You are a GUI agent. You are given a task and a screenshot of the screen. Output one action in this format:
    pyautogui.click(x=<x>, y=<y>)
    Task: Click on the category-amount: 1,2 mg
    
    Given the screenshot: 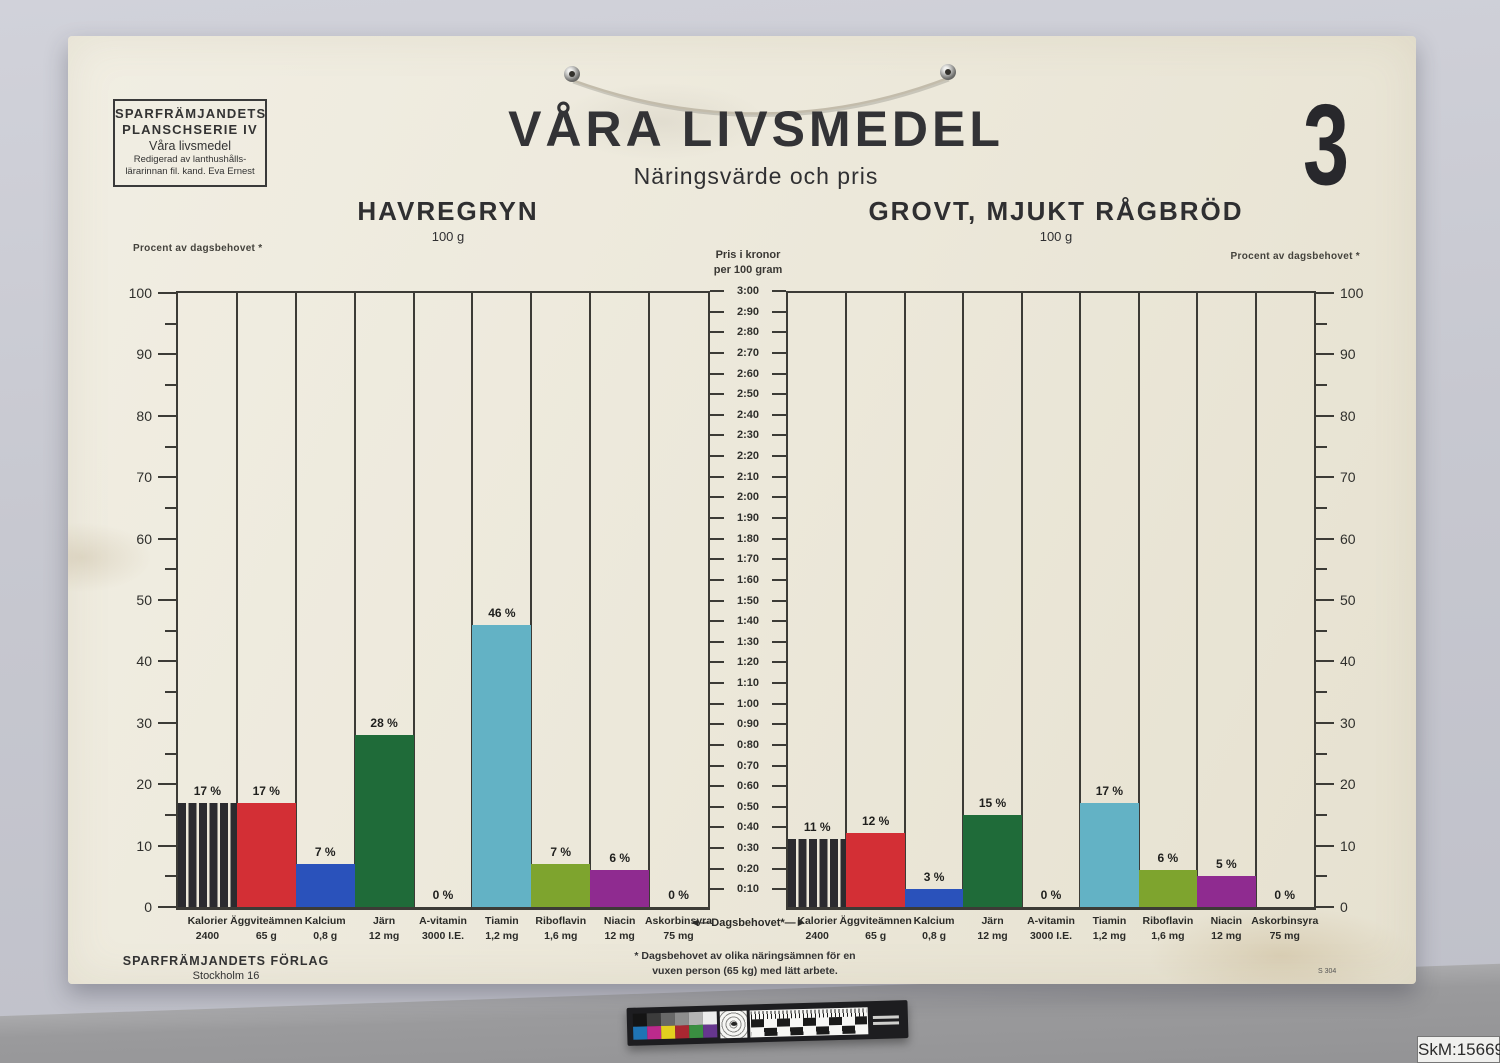 What is the action you would take?
    pyautogui.click(x=1109, y=936)
    